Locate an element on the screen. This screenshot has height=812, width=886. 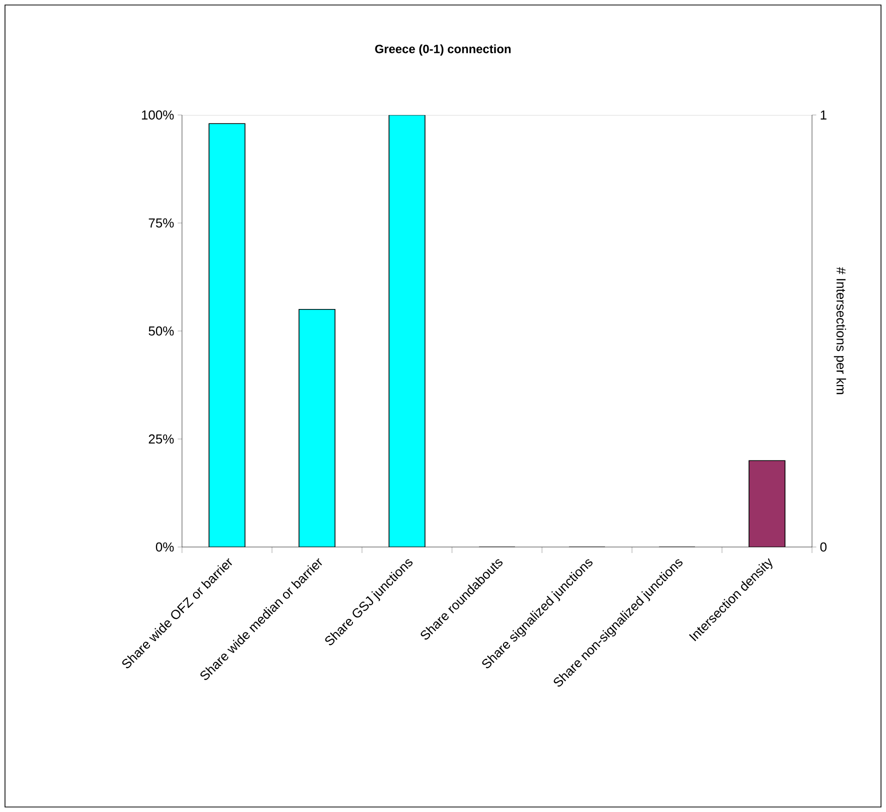
y2-tick-label: 0 is located at coordinates (823, 547).